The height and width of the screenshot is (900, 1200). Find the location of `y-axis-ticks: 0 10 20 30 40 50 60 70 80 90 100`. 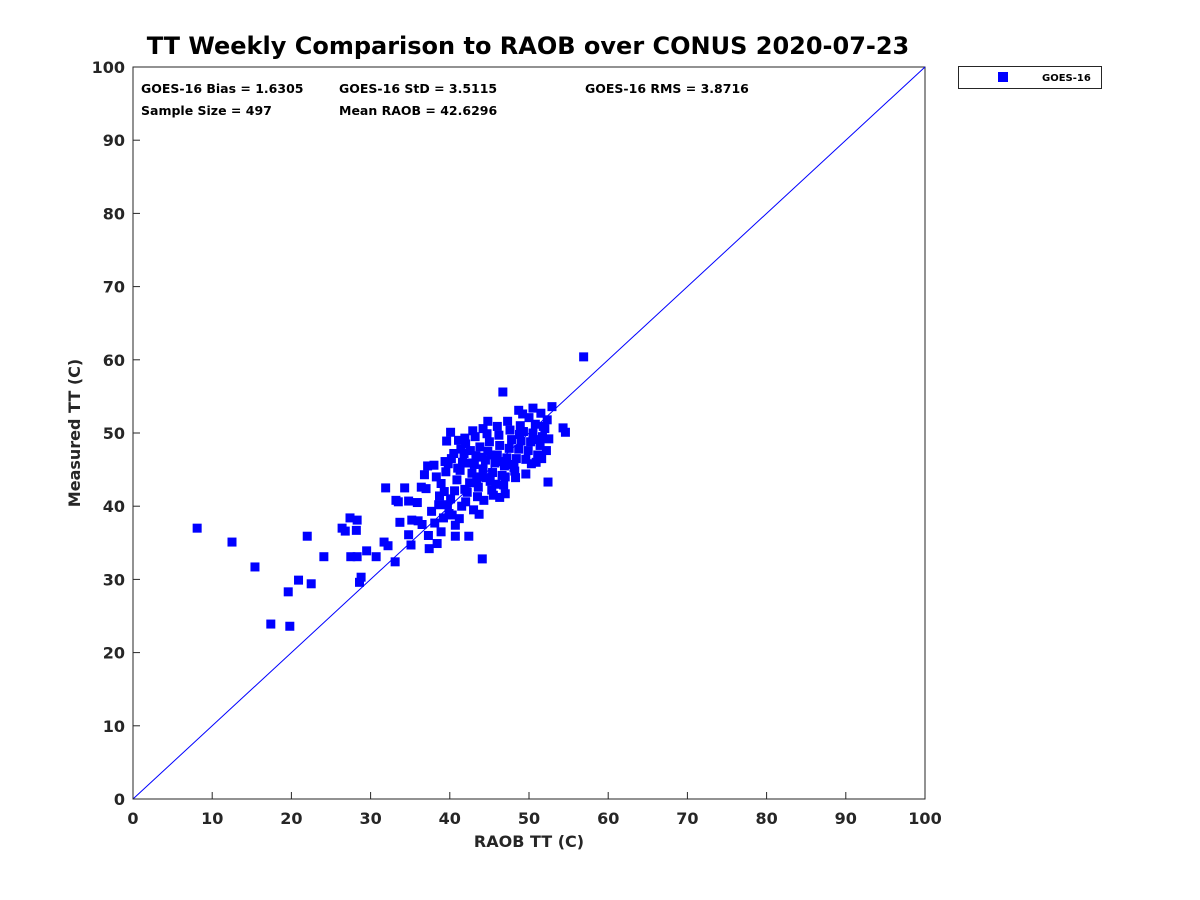

y-axis-ticks: 0 10 20 30 40 50 60 70 80 90 100 is located at coordinates (116, 433).